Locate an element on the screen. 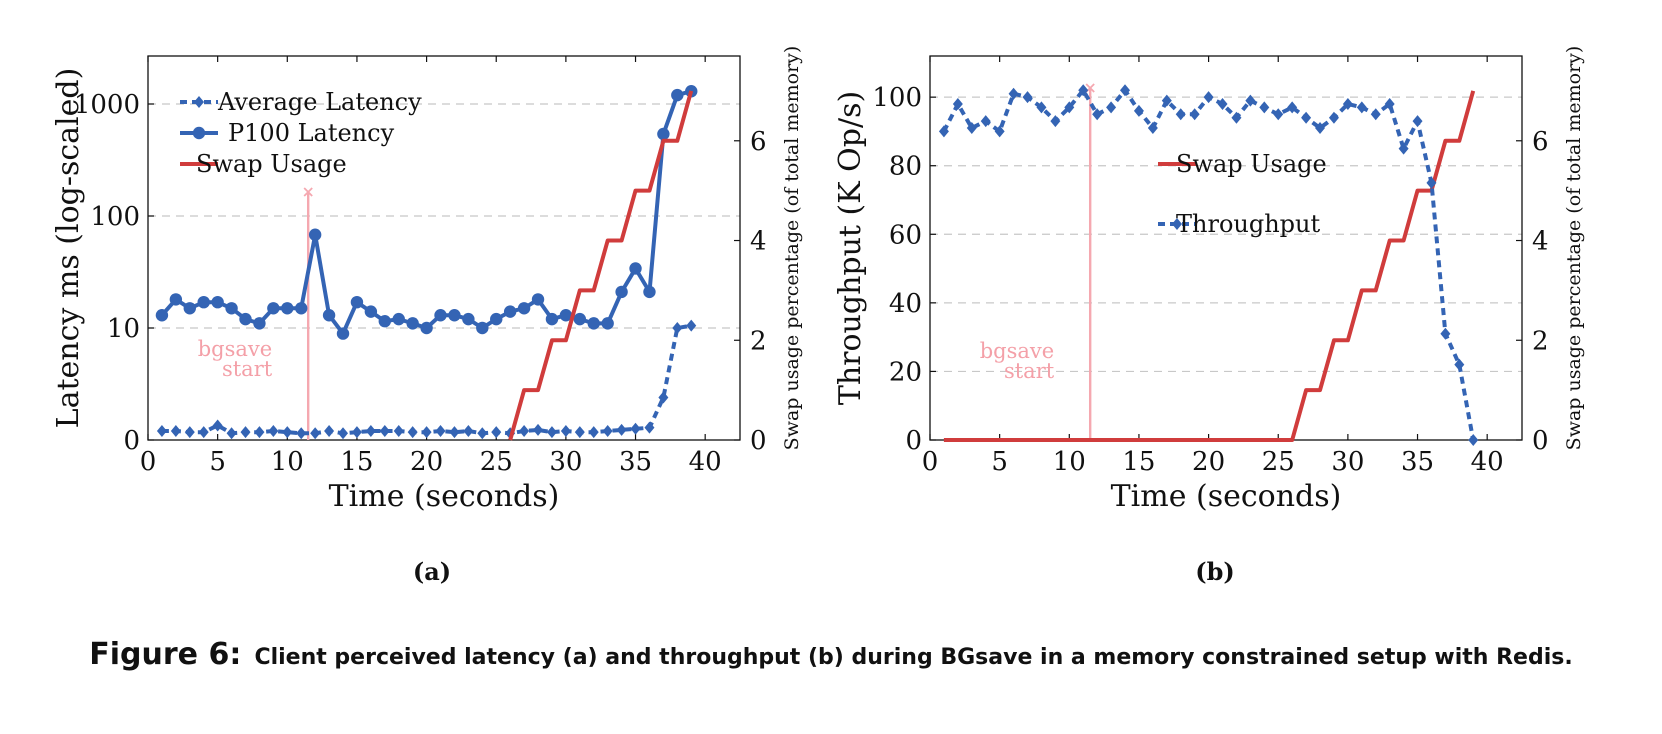  legend-swatch-marker is located at coordinates (1177, 224).